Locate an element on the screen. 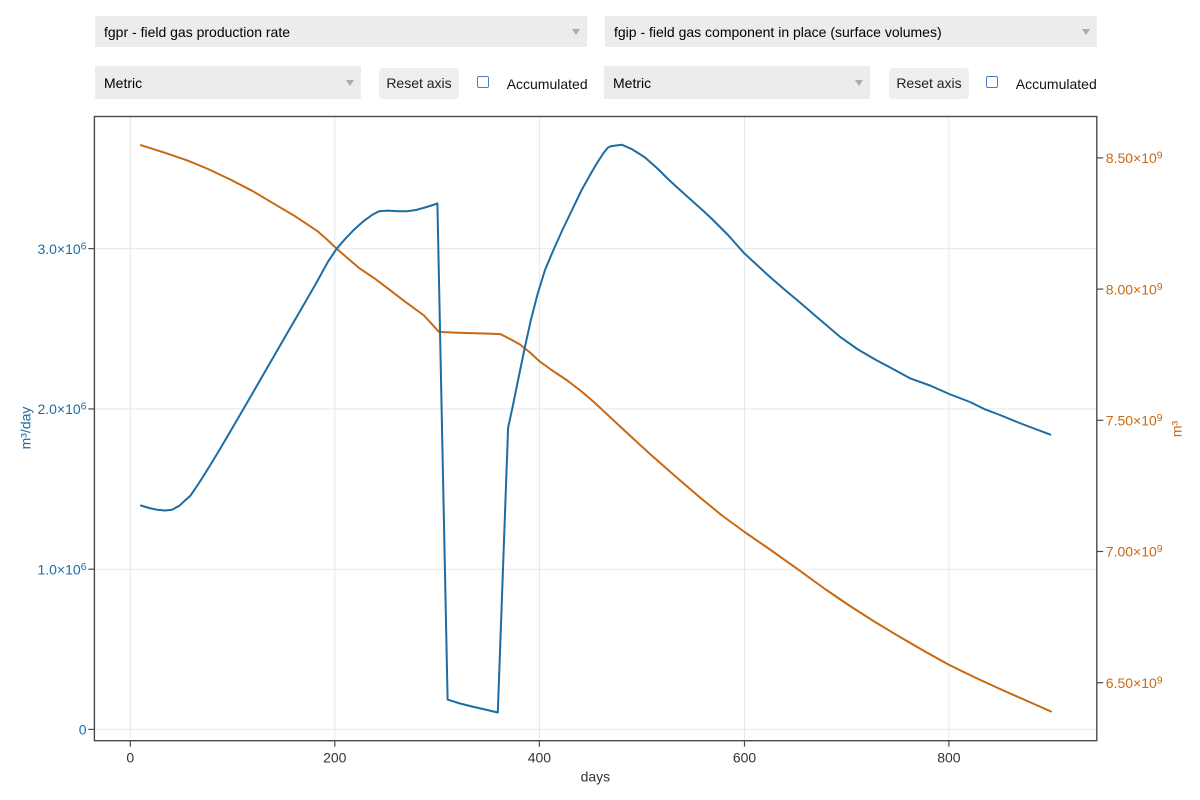 The width and height of the screenshot is (1200, 800). svg-text: 7.50×10⁹ is located at coordinates (1134, 420).